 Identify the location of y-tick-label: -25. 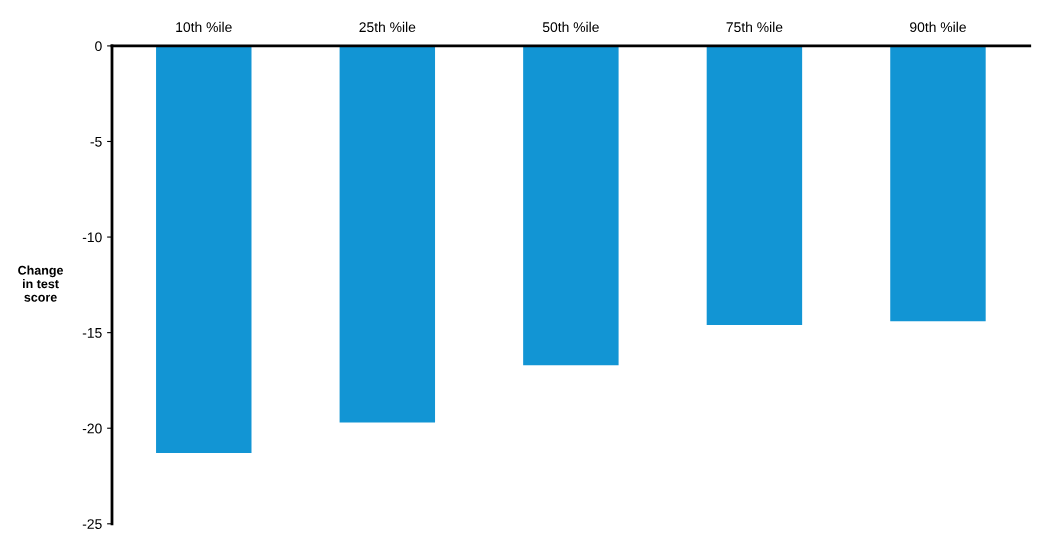
(92, 524).